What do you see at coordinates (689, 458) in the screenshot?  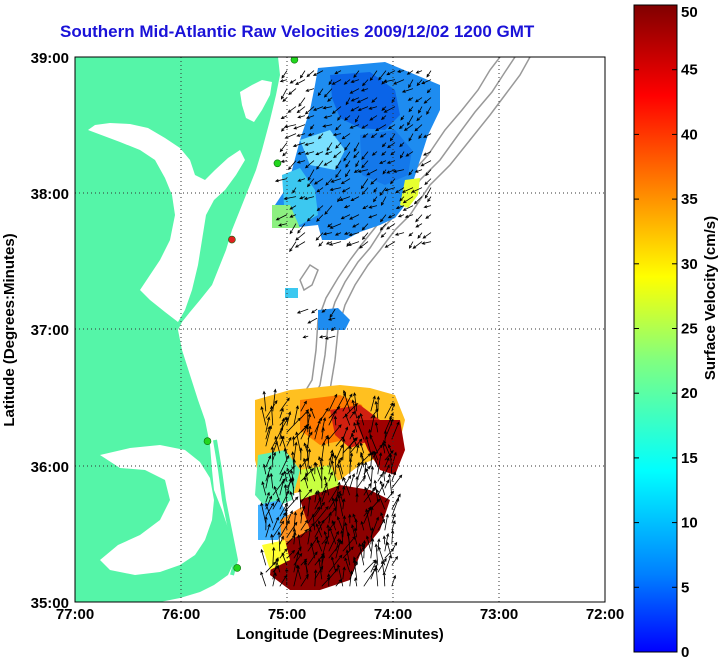 I see `colorbar-tick-label: 15` at bounding box center [689, 458].